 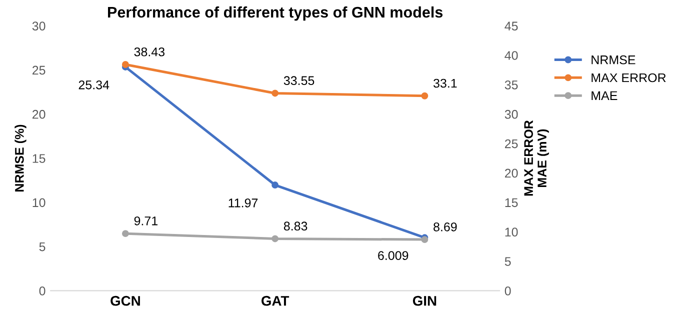 I want to click on y2-tick-label: 0, so click(x=507, y=291).